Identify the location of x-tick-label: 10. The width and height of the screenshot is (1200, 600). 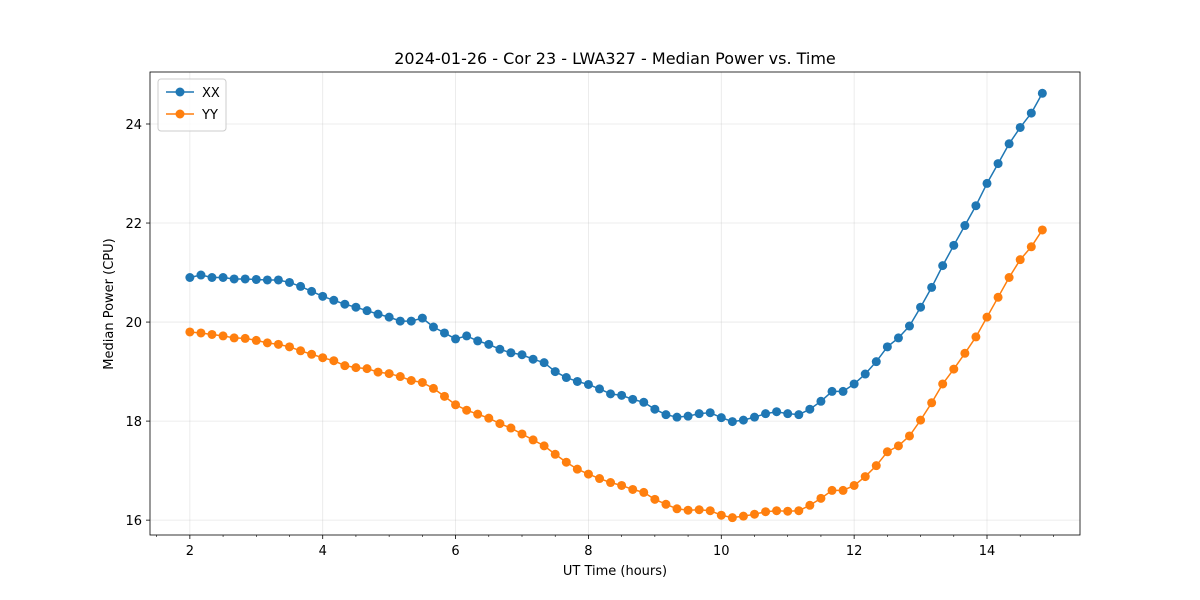
(721, 551).